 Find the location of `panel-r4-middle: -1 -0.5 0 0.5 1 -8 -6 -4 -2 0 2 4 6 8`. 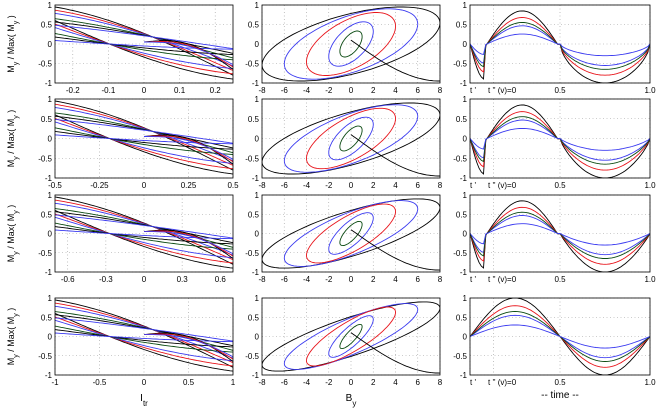

panel-r4-middle: -1 -0.5 0 0.5 1 -8 -6 -4 -2 0 2 4 6 8 is located at coordinates (344, 340).